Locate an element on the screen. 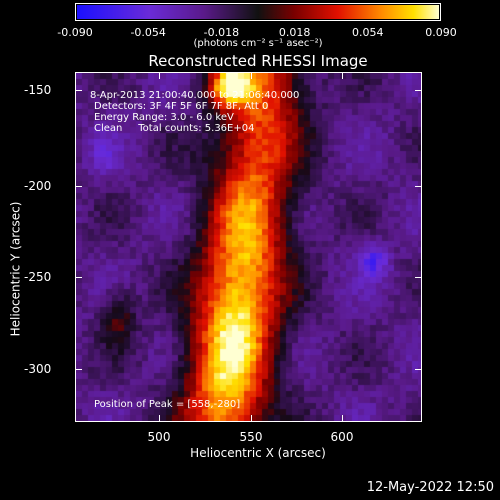 This screenshot has height=500, width=500. x-axis-label: Heliocentric X (arcsec) is located at coordinates (258, 453).